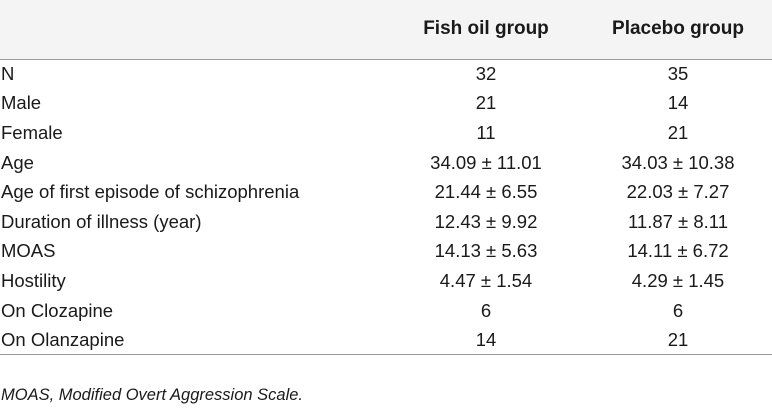  What do you see at coordinates (386, 252) in the screenshot?
I see `table-row: MOAS 14.13 ± 5.63 14.11 ± 6.72` at bounding box center [386, 252].